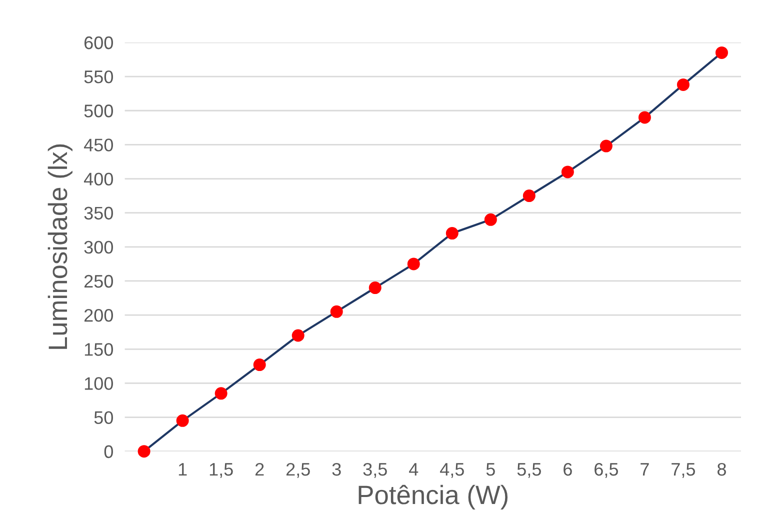 The height and width of the screenshot is (531, 780). I want to click on y-tick-label: 300, so click(98, 247).